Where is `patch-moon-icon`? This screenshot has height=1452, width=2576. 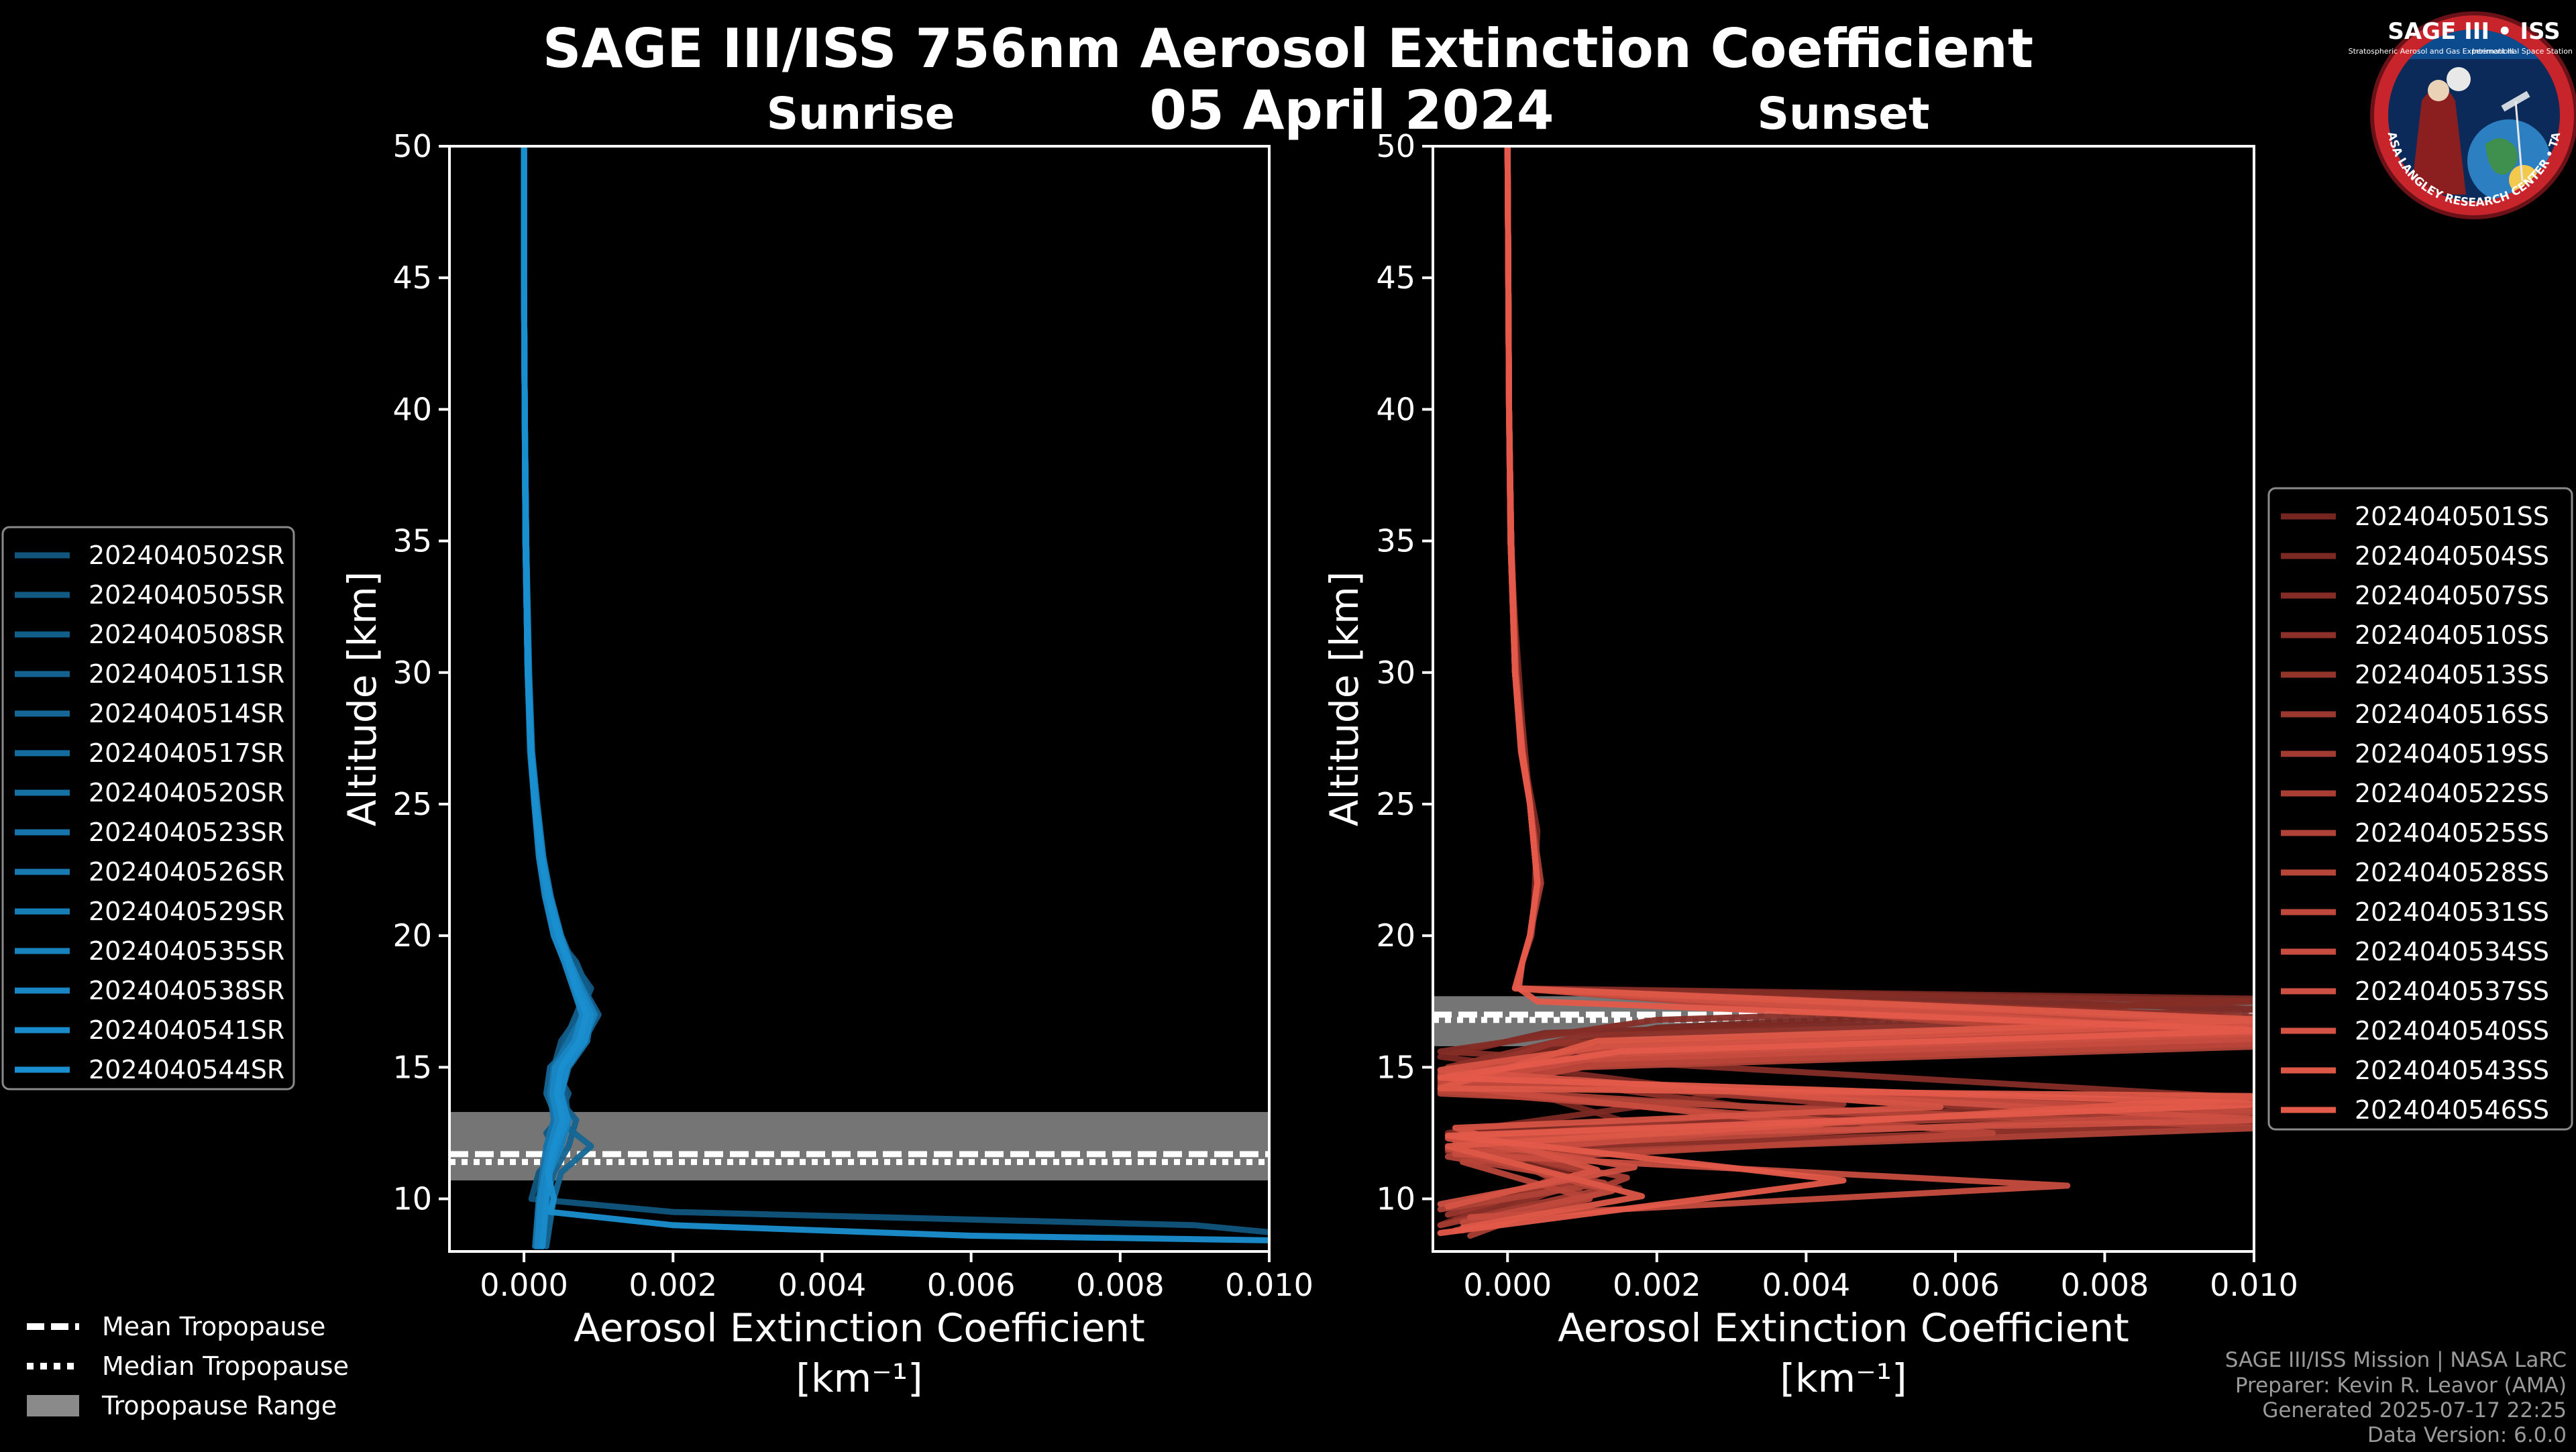
patch-moon-icon is located at coordinates (2459, 79).